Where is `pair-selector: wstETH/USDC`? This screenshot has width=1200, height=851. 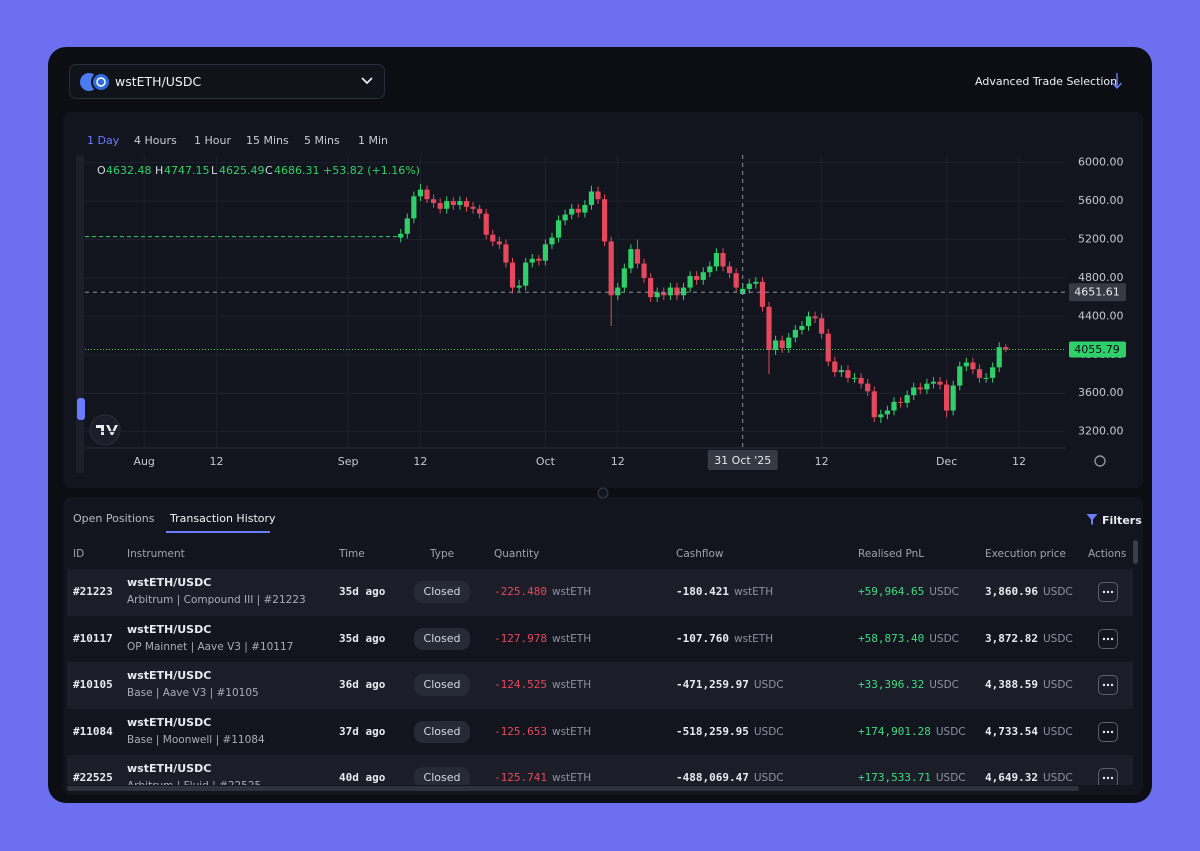
pair-selector: wstETH/USDC is located at coordinates (227, 81).